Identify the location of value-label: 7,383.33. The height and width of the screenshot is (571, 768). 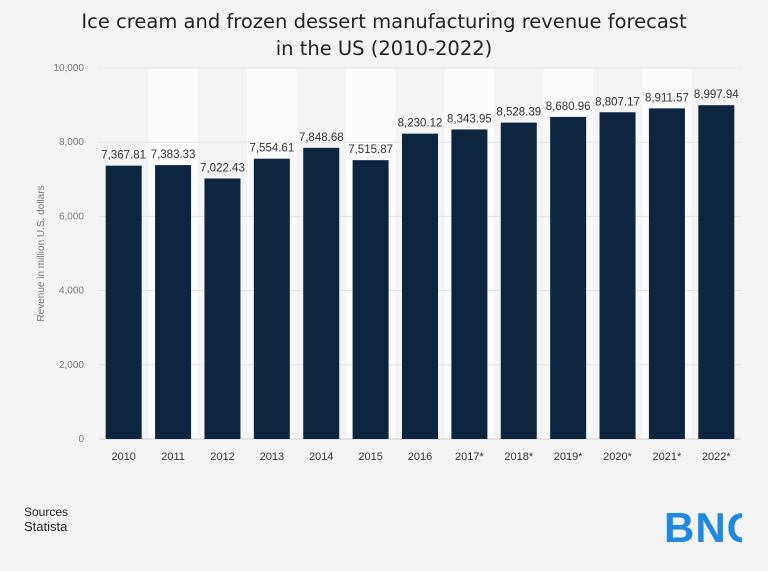
(173, 155).